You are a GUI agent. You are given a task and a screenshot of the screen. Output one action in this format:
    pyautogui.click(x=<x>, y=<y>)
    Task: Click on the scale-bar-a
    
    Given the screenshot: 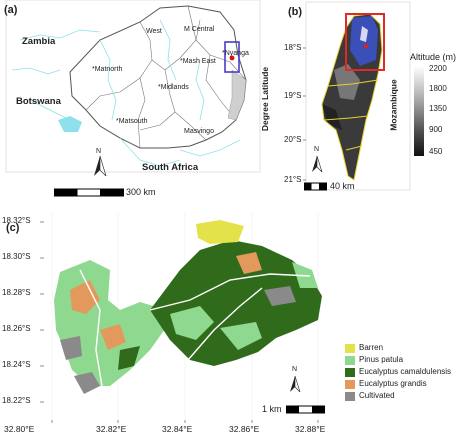 What is the action you would take?
    pyautogui.click(x=89, y=192)
    